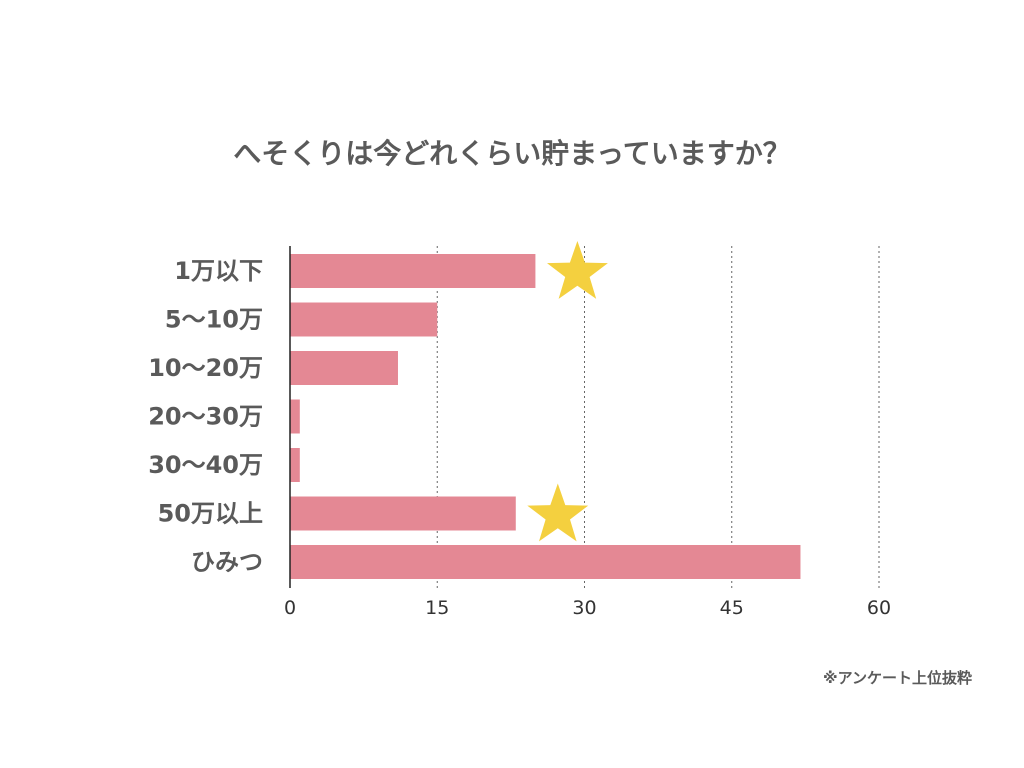 The image size is (1024, 768). I want to click on survey-note: ※アンケート上位抜粋, so click(897, 678).